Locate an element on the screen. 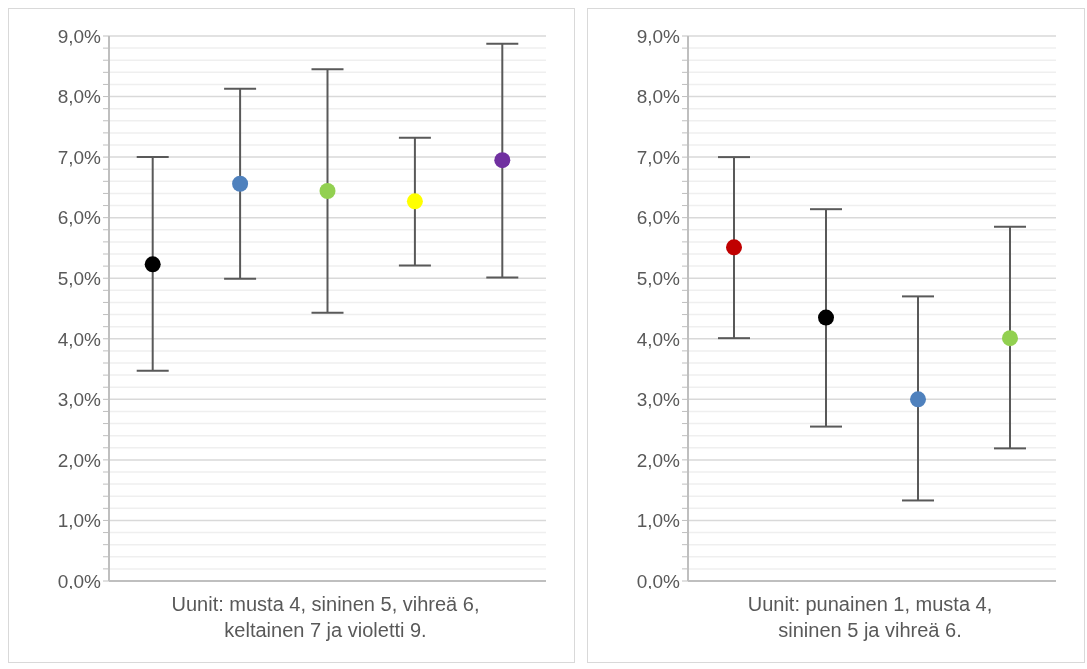  x-axis-title: Uunit: punainen 1, musta 4, sininen 5 ja vihreä 6. is located at coordinates (870, 617).